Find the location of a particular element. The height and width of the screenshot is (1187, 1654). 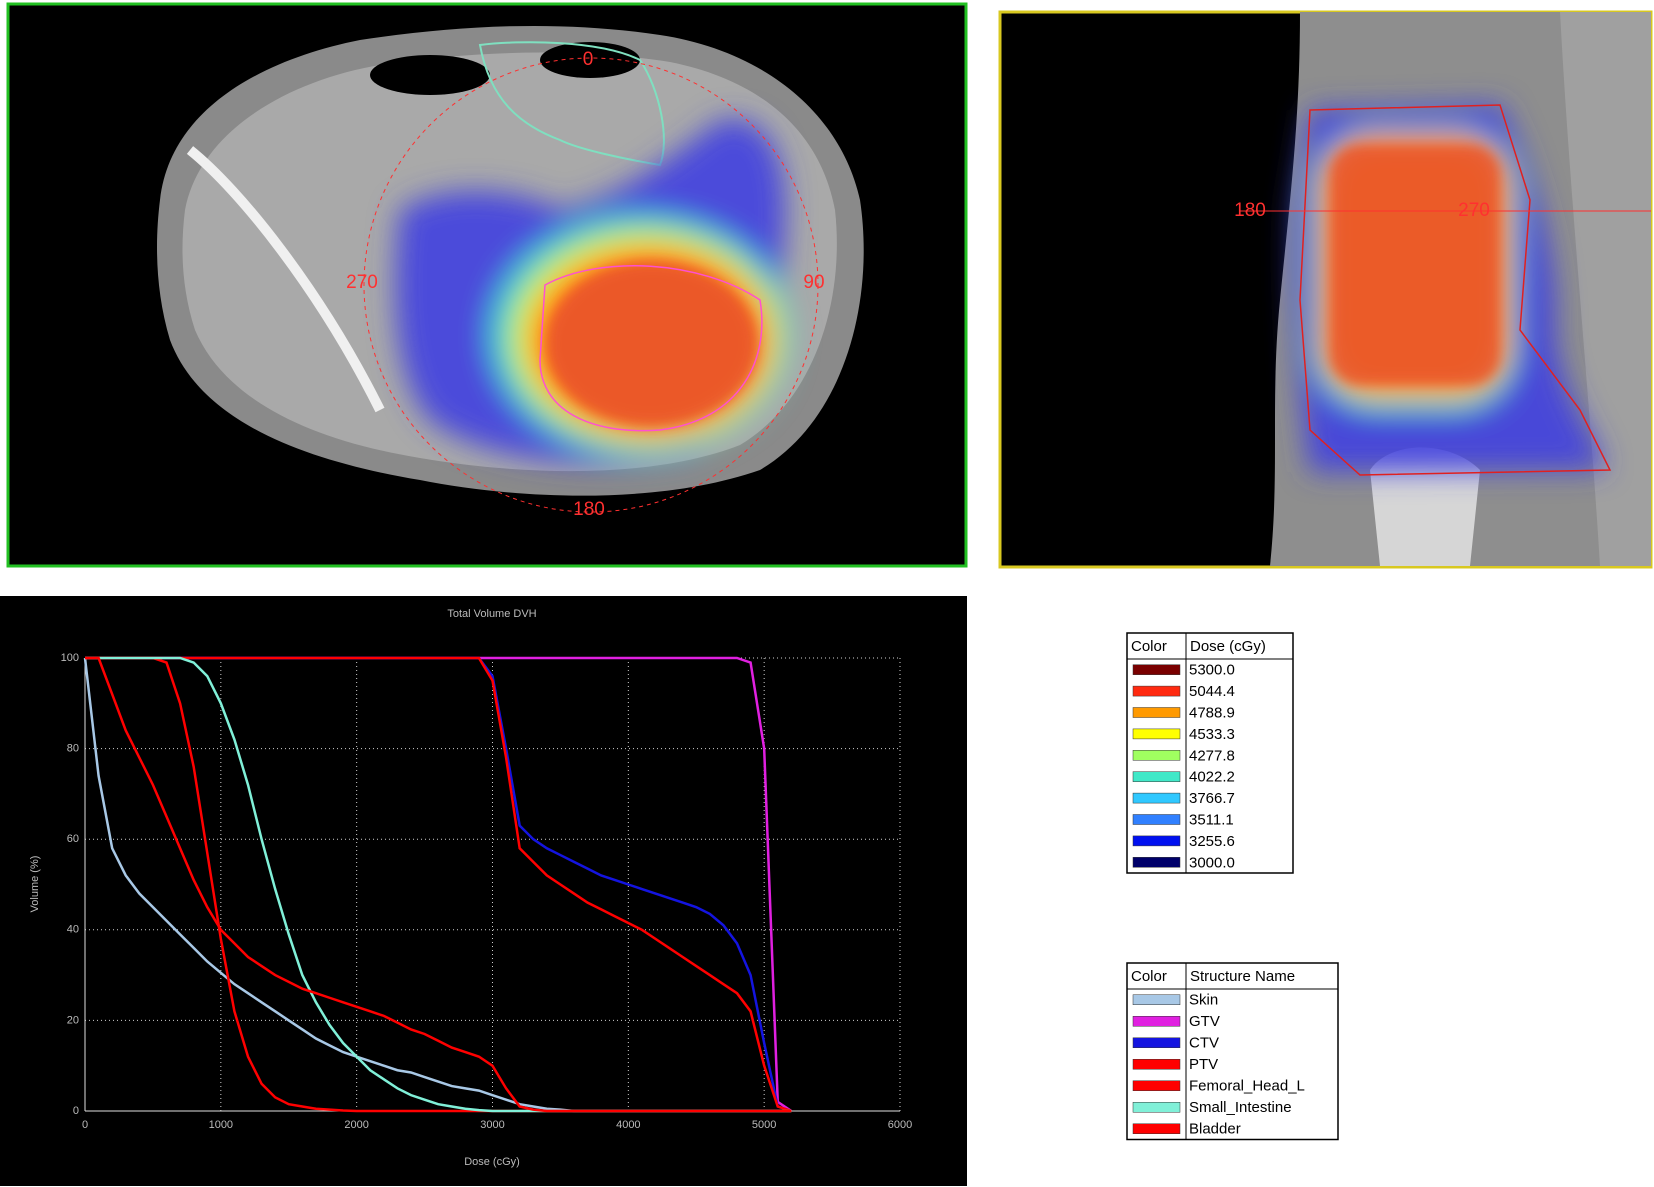

x-tick-label: 2000 is located at coordinates (356, 1125).